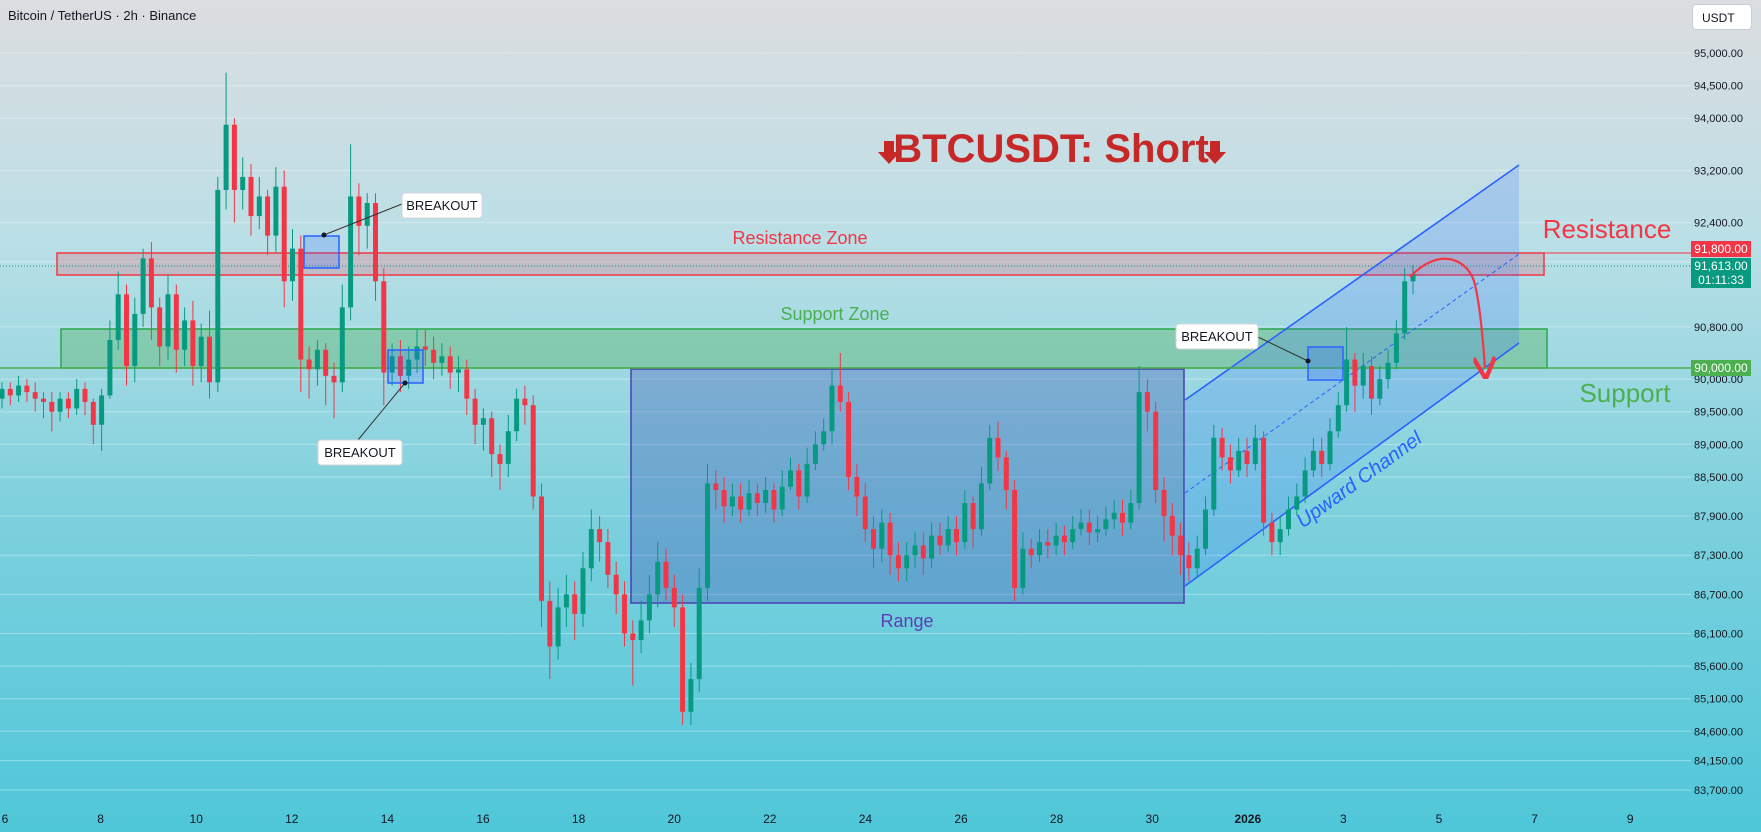 The width and height of the screenshot is (1761, 832). Describe the element at coordinates (1718, 54) in the screenshot. I see `price-tick-label: 95,000.00` at that location.